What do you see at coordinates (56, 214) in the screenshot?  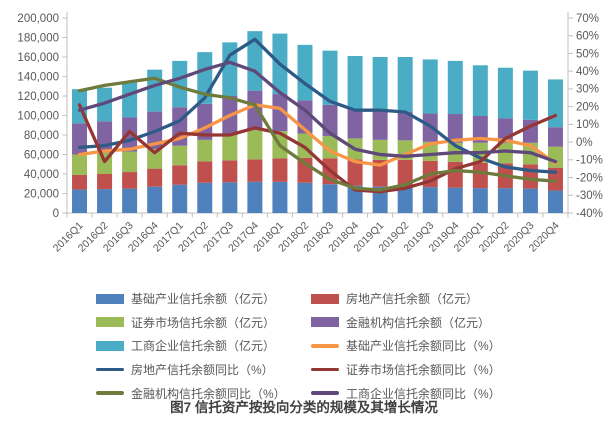 I see `left-axis-tick-label: 0` at bounding box center [56, 214].